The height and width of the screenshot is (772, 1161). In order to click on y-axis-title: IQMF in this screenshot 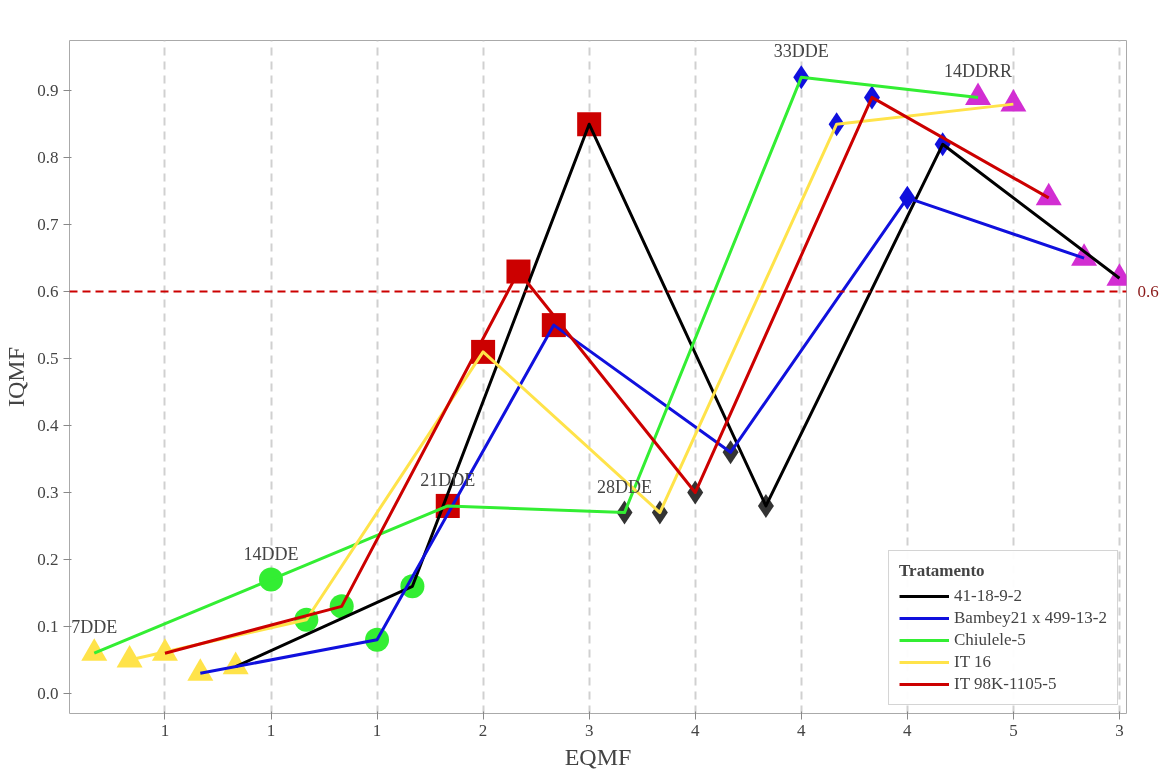, I will do `click(16, 377)`.